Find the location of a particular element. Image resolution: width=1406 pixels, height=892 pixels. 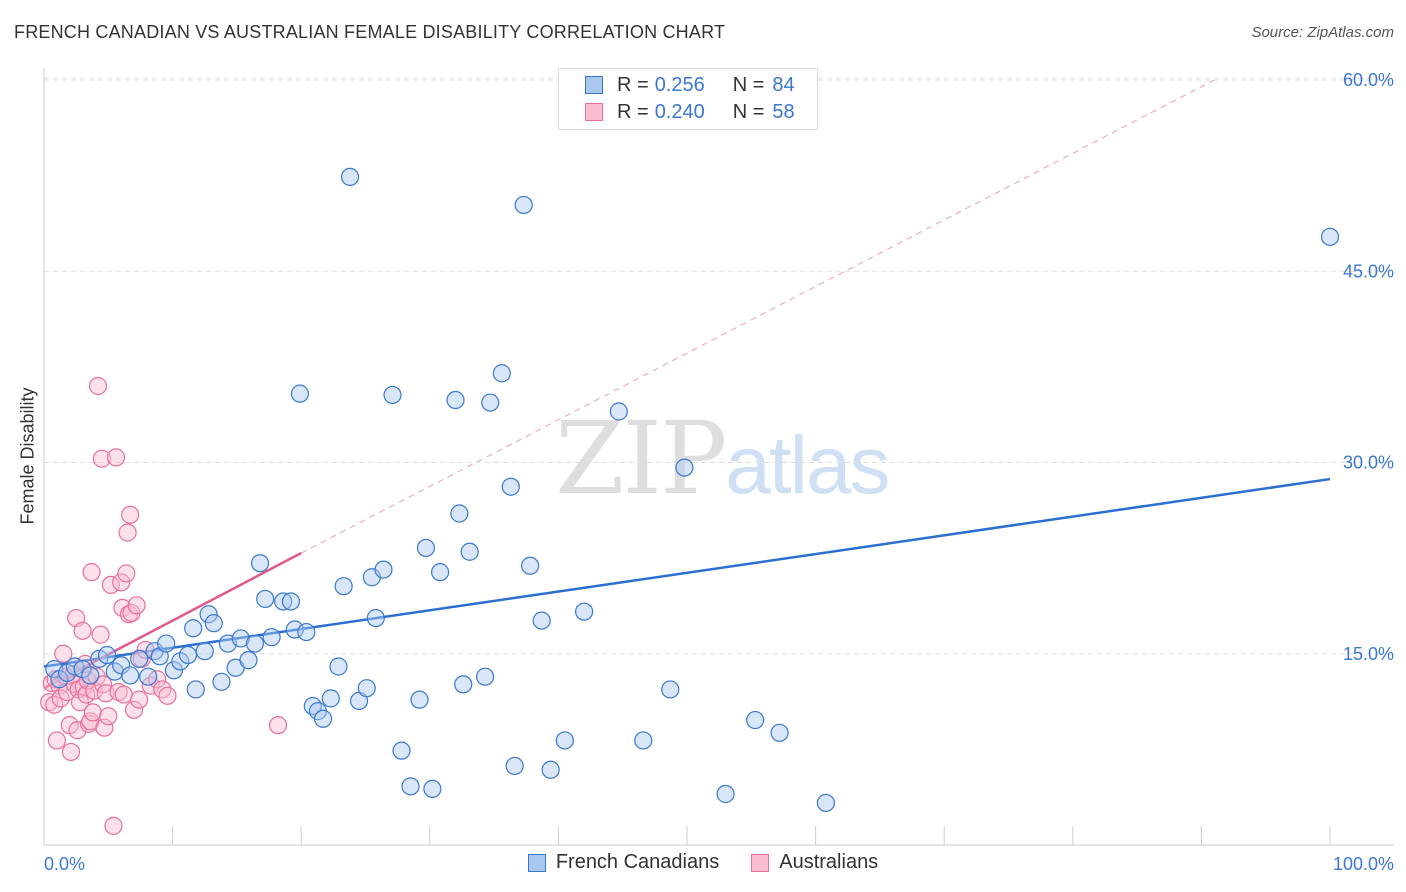

legend-n-label: N = is located at coordinates (748, 111).